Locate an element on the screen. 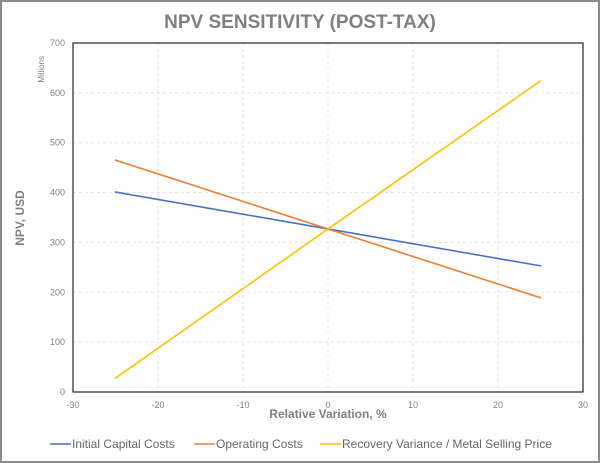  y-tick-label: 200 is located at coordinates (57, 292).